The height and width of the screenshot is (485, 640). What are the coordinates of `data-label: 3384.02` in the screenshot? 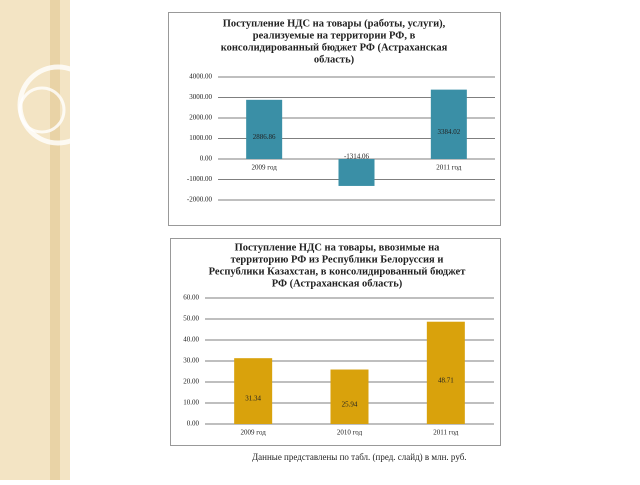 It's located at (448, 132).